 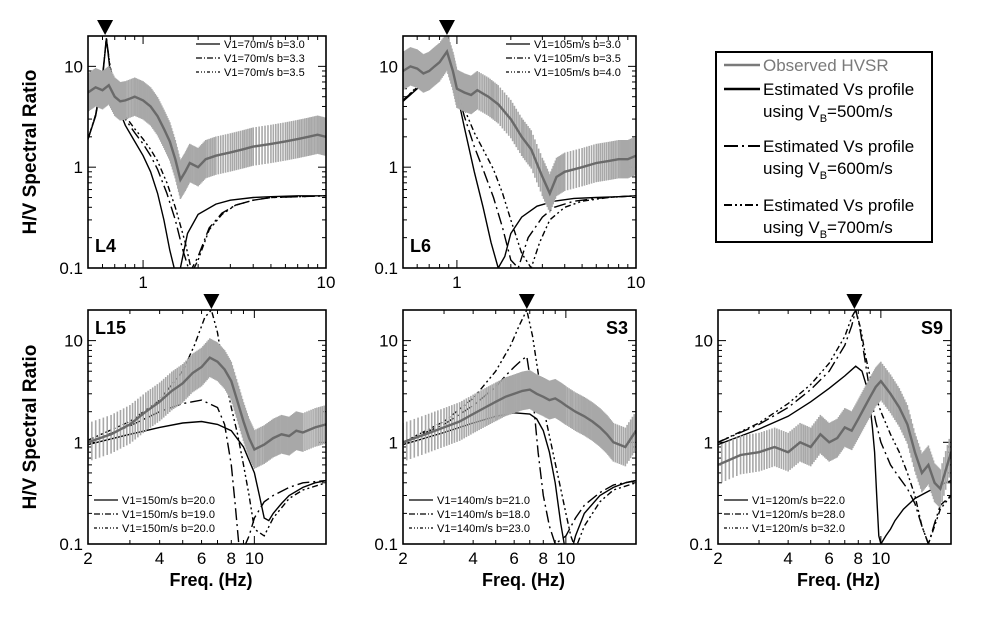 I want to click on inset-legend-label: V1=140m/s b=21.0, so click(x=483, y=501).